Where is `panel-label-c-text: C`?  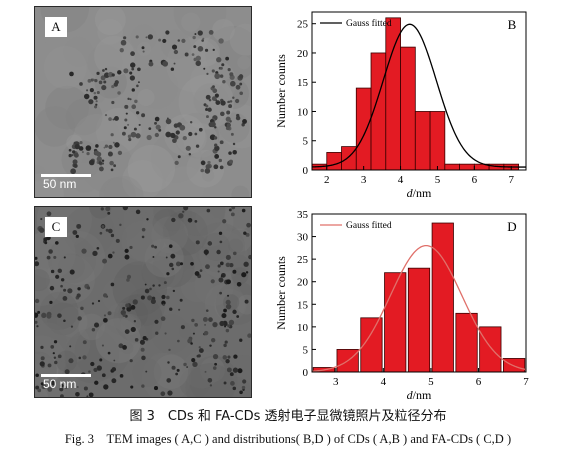
panel-label-c-text: C is located at coordinates (56, 226).